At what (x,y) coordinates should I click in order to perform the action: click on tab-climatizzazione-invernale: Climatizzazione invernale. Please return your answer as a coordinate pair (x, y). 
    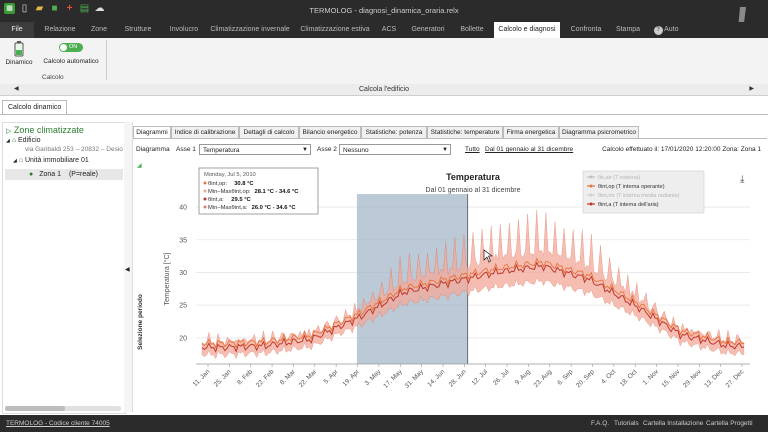
    Looking at the image, I should click on (250, 29).